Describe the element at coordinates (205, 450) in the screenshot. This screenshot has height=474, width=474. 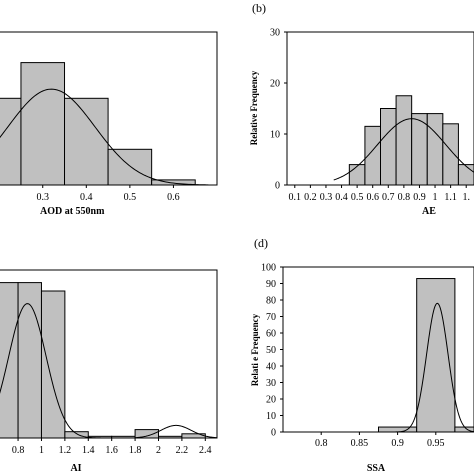
I see `x-tick-label: 2.4` at that location.